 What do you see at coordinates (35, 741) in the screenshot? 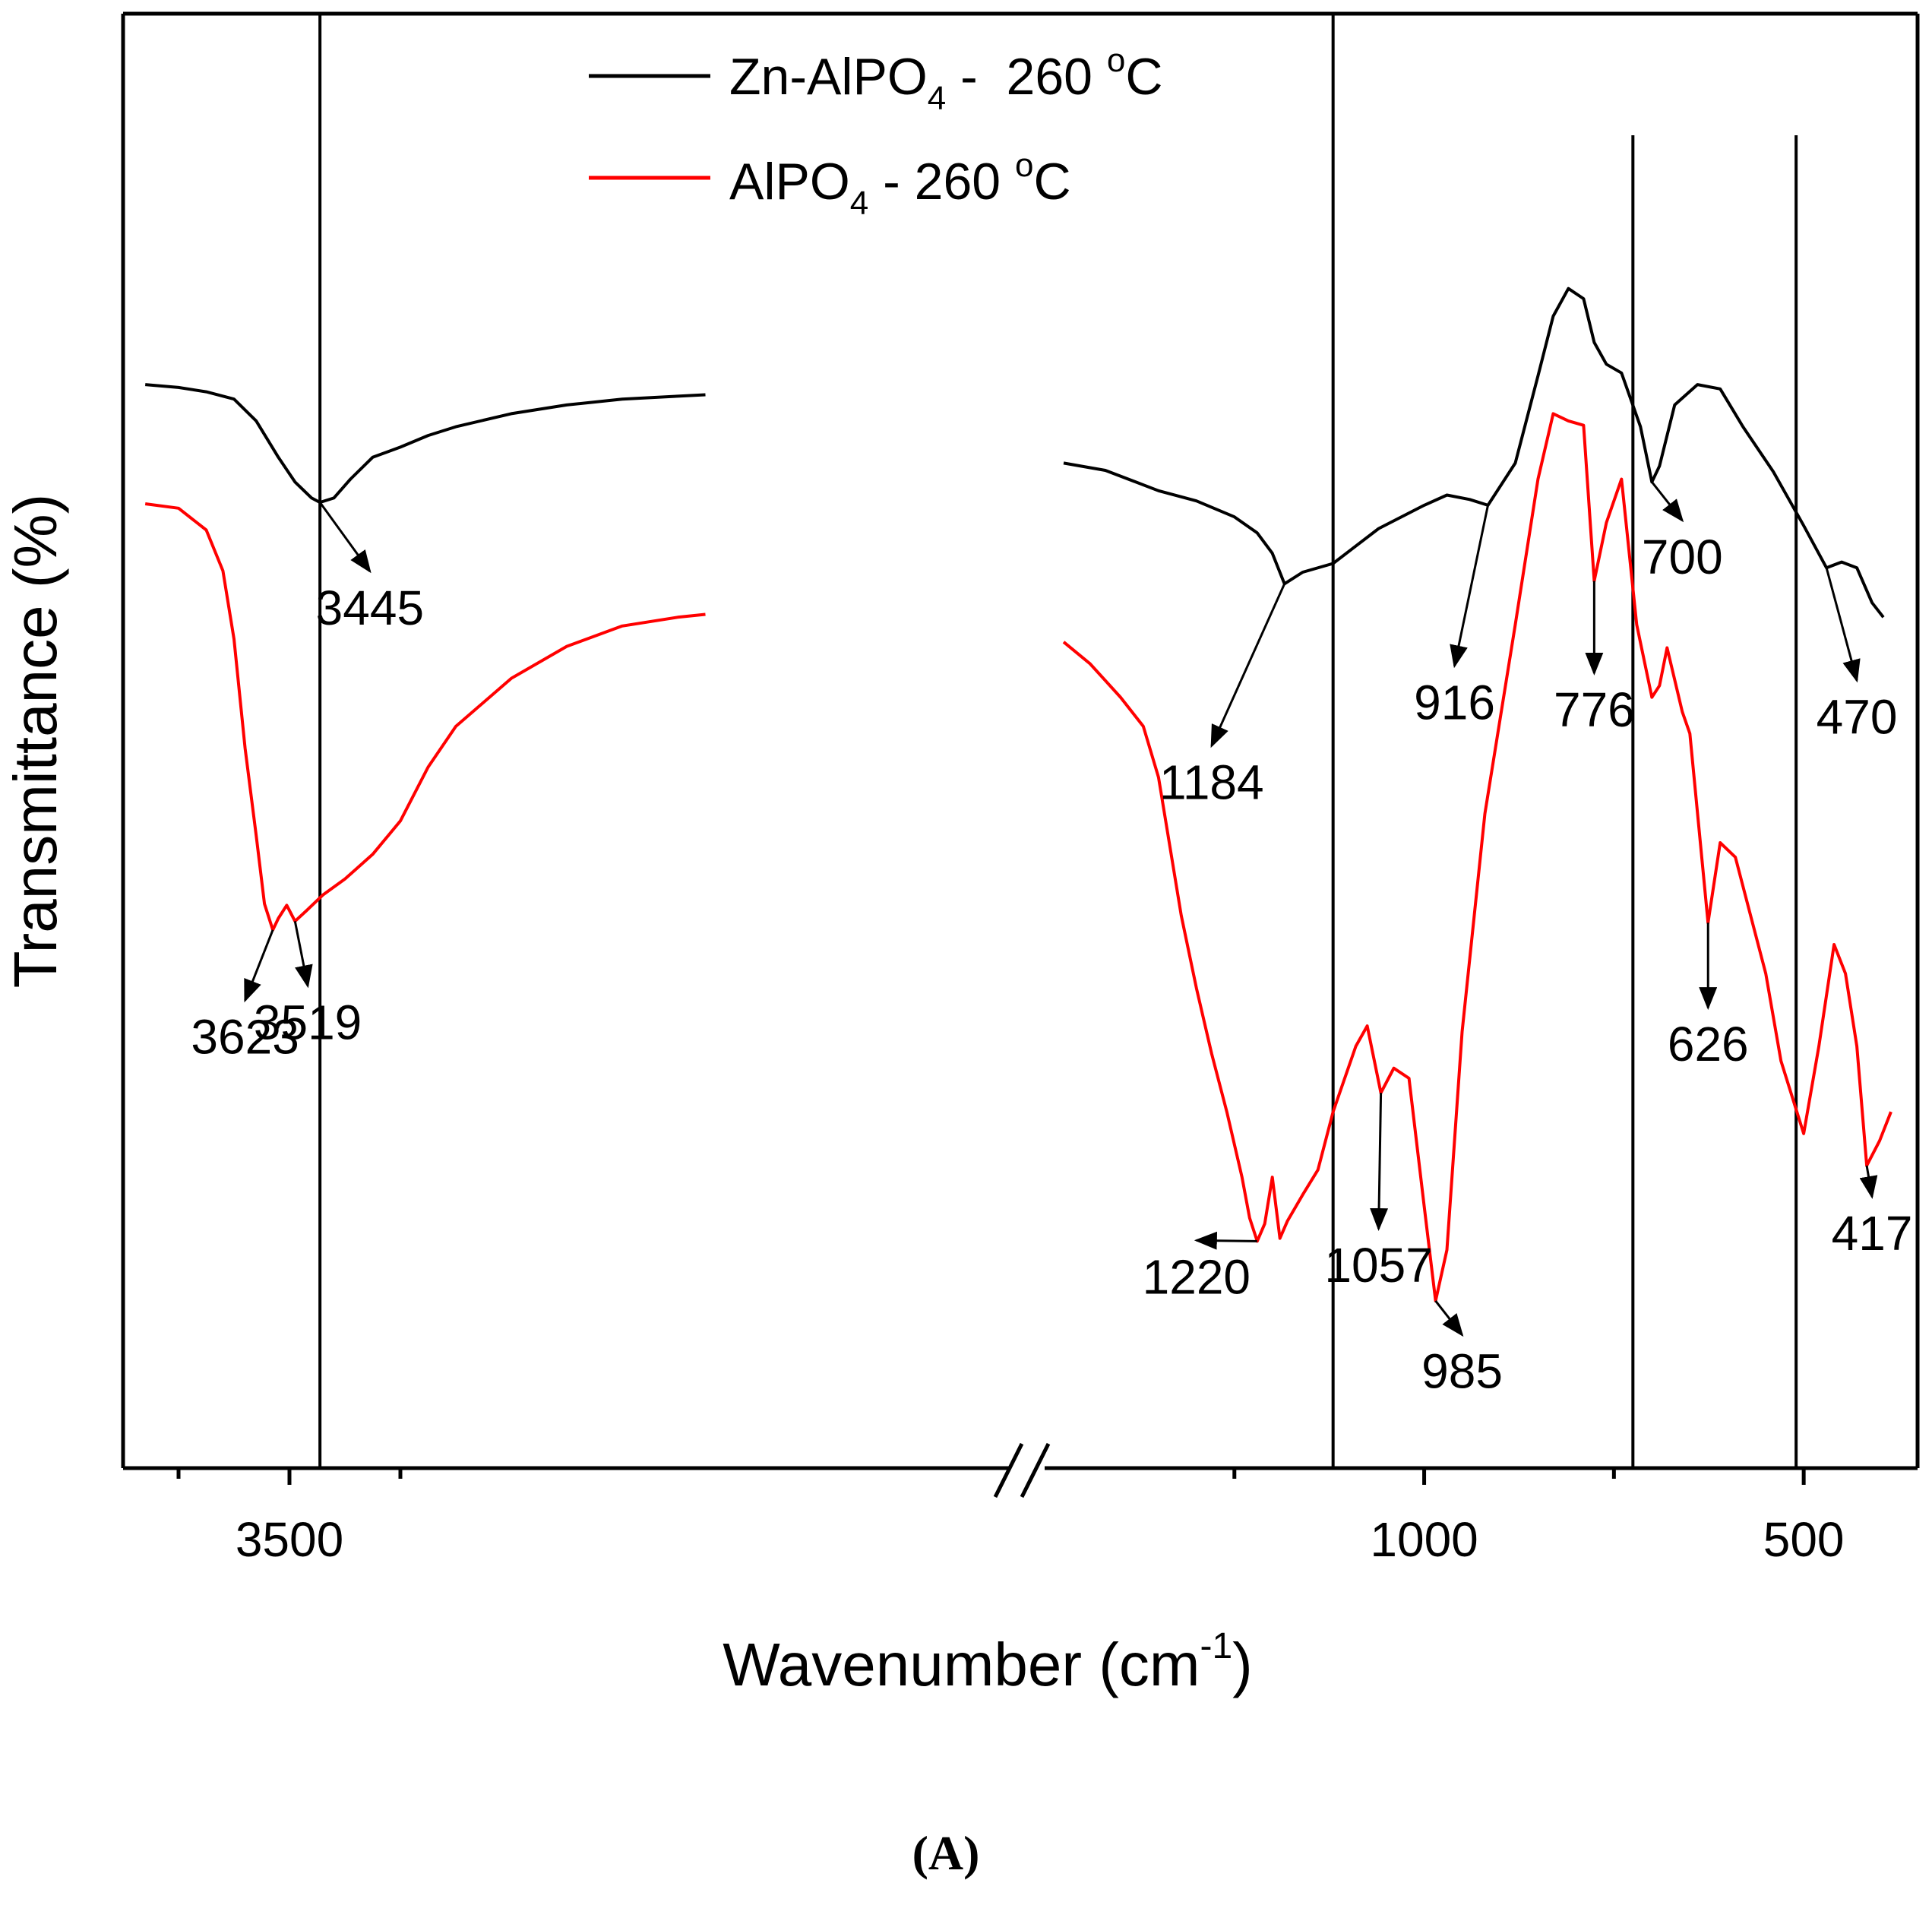
I see `y-axis-title: Transmittance (%)` at bounding box center [35, 741].